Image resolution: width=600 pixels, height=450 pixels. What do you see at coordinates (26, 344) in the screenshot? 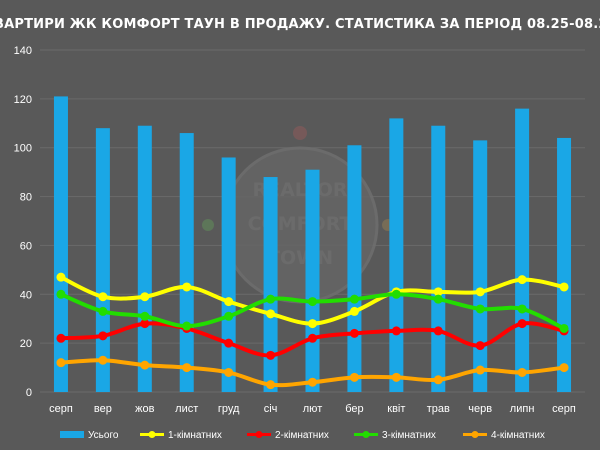
I see `y-tick-label: 20` at bounding box center [26, 344].